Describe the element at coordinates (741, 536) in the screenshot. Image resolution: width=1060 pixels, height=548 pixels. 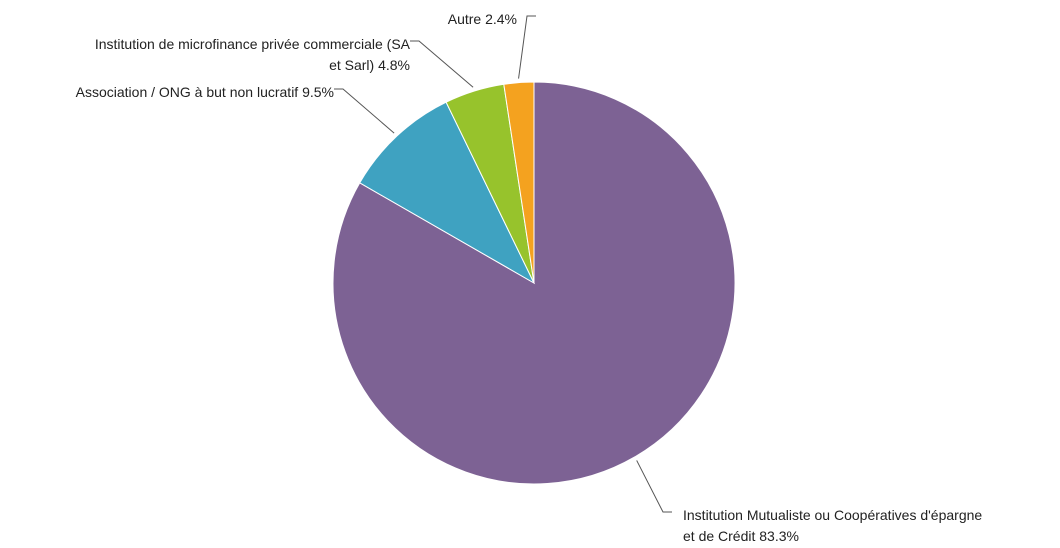
I see `slice-label-0-line-1: et de Crédit 83.3%` at that location.